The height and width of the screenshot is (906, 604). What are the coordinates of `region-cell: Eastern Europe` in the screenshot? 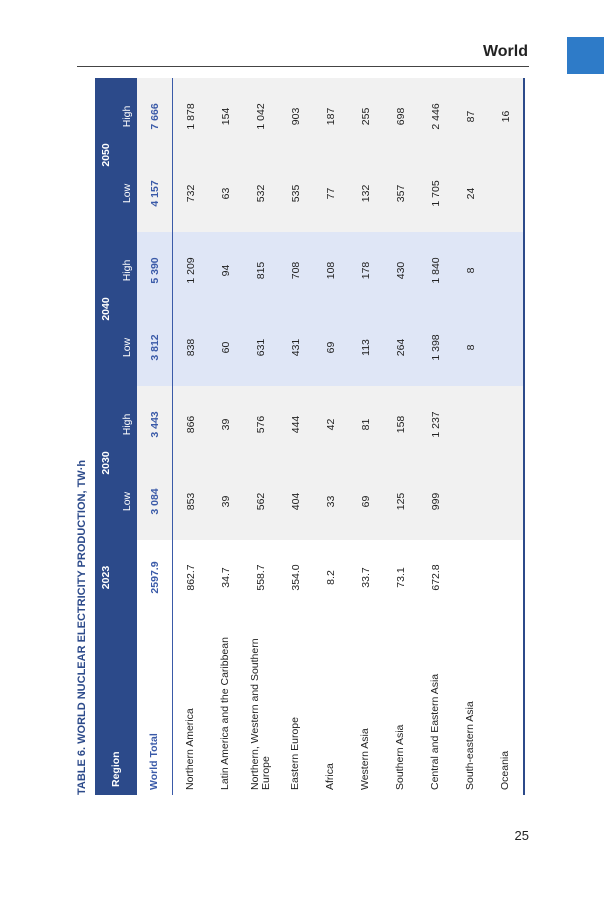 It's located at (295, 753).